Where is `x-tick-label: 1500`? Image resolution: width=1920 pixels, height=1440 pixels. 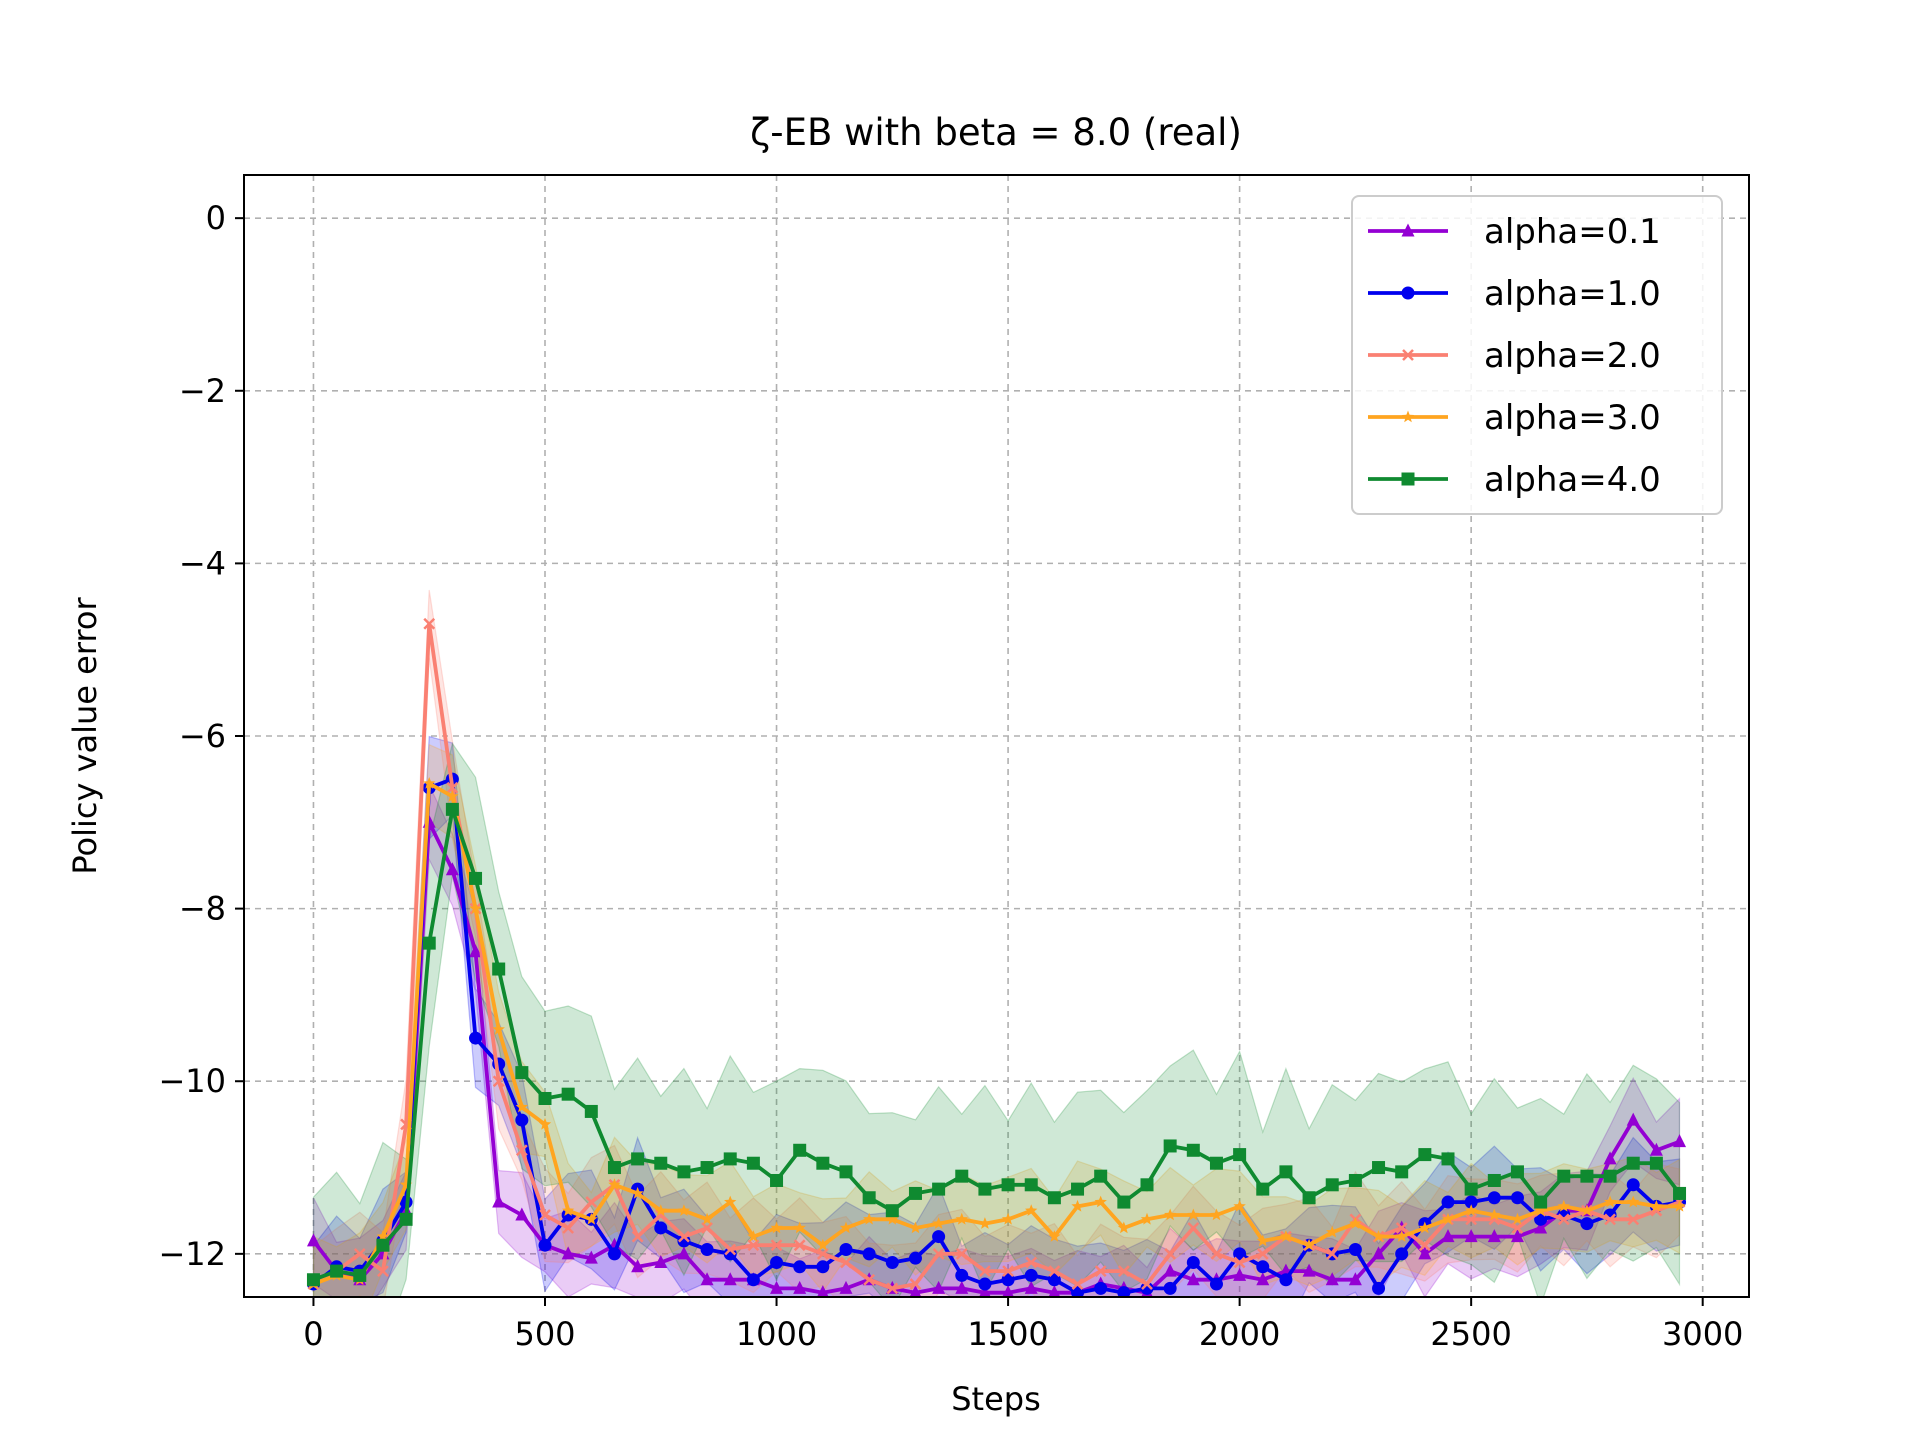
x-tick-label: 1500 is located at coordinates (1007, 1334).